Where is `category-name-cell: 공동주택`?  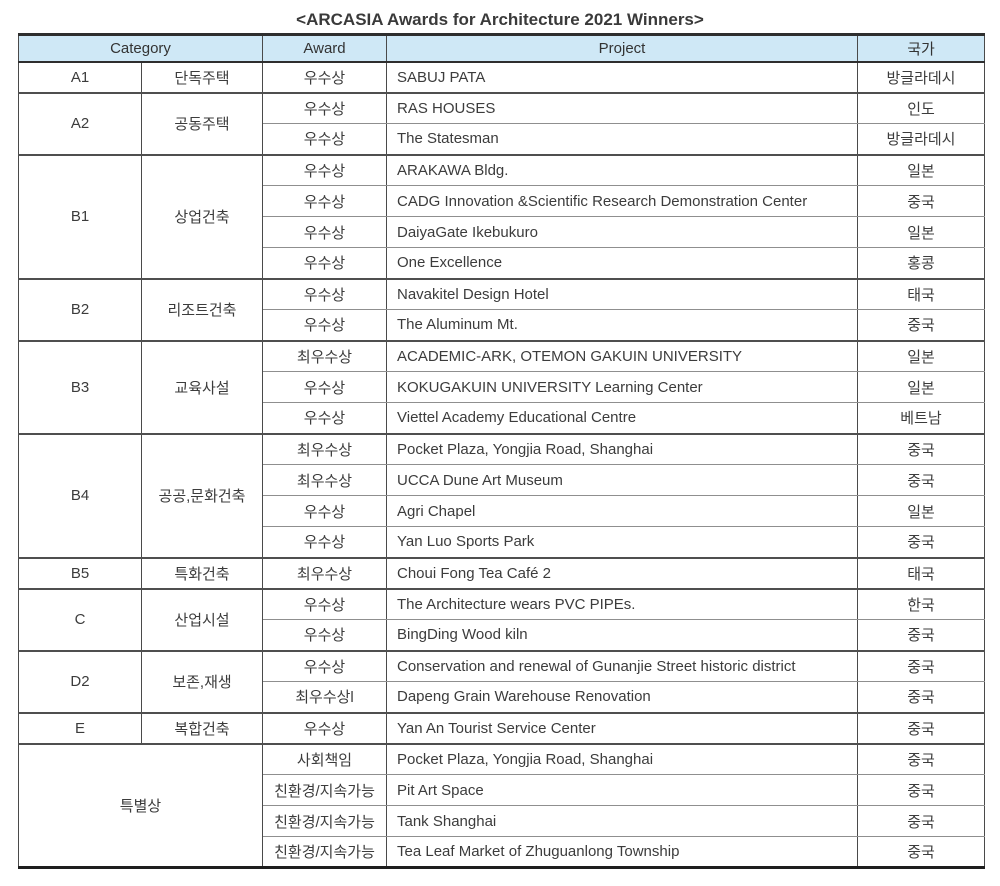 category-name-cell: 공동주택 is located at coordinates (202, 123).